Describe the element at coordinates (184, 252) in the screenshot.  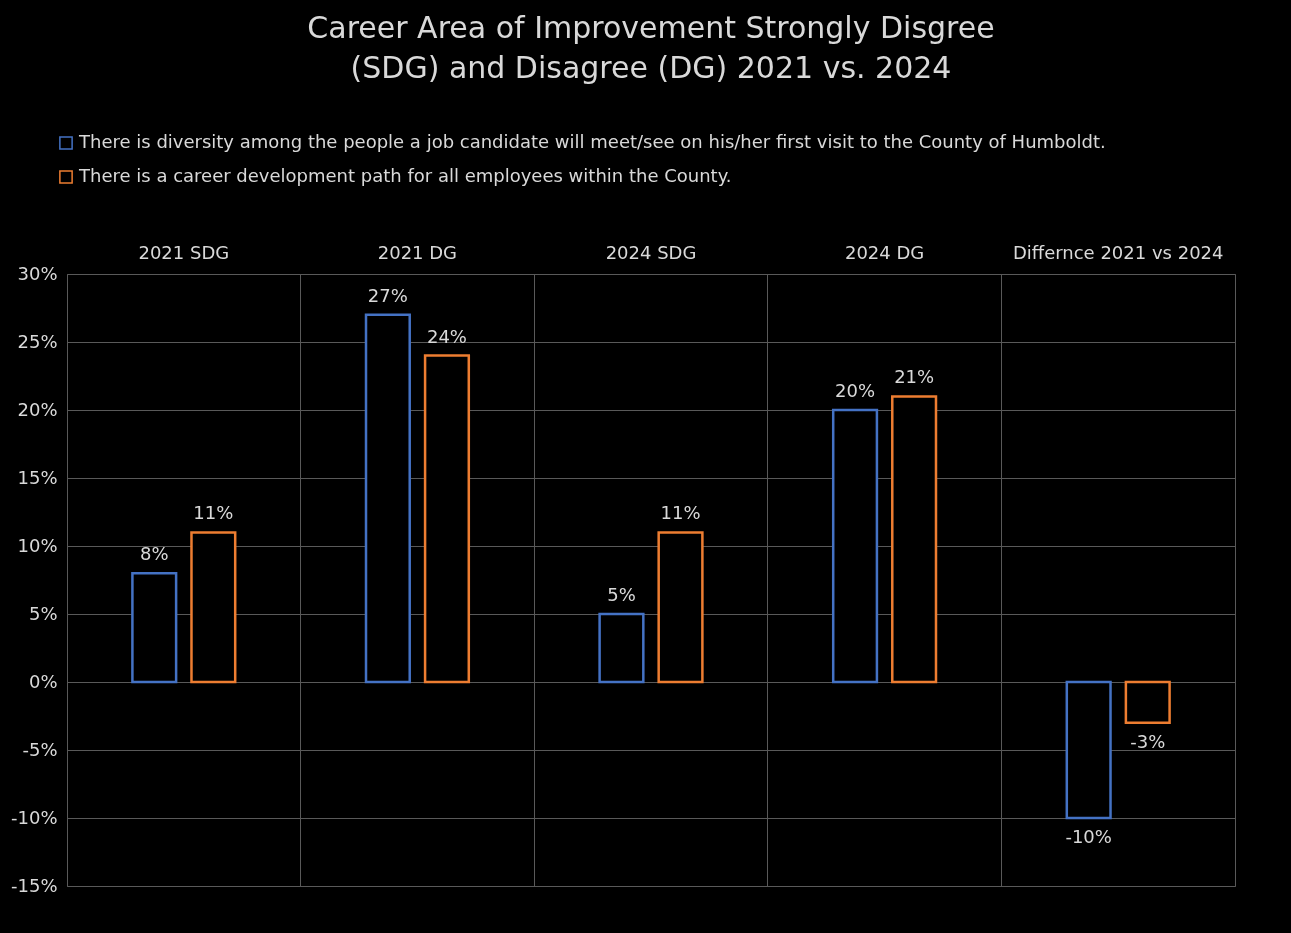
I see `x-tick-label: 2021 SDG` at that location.